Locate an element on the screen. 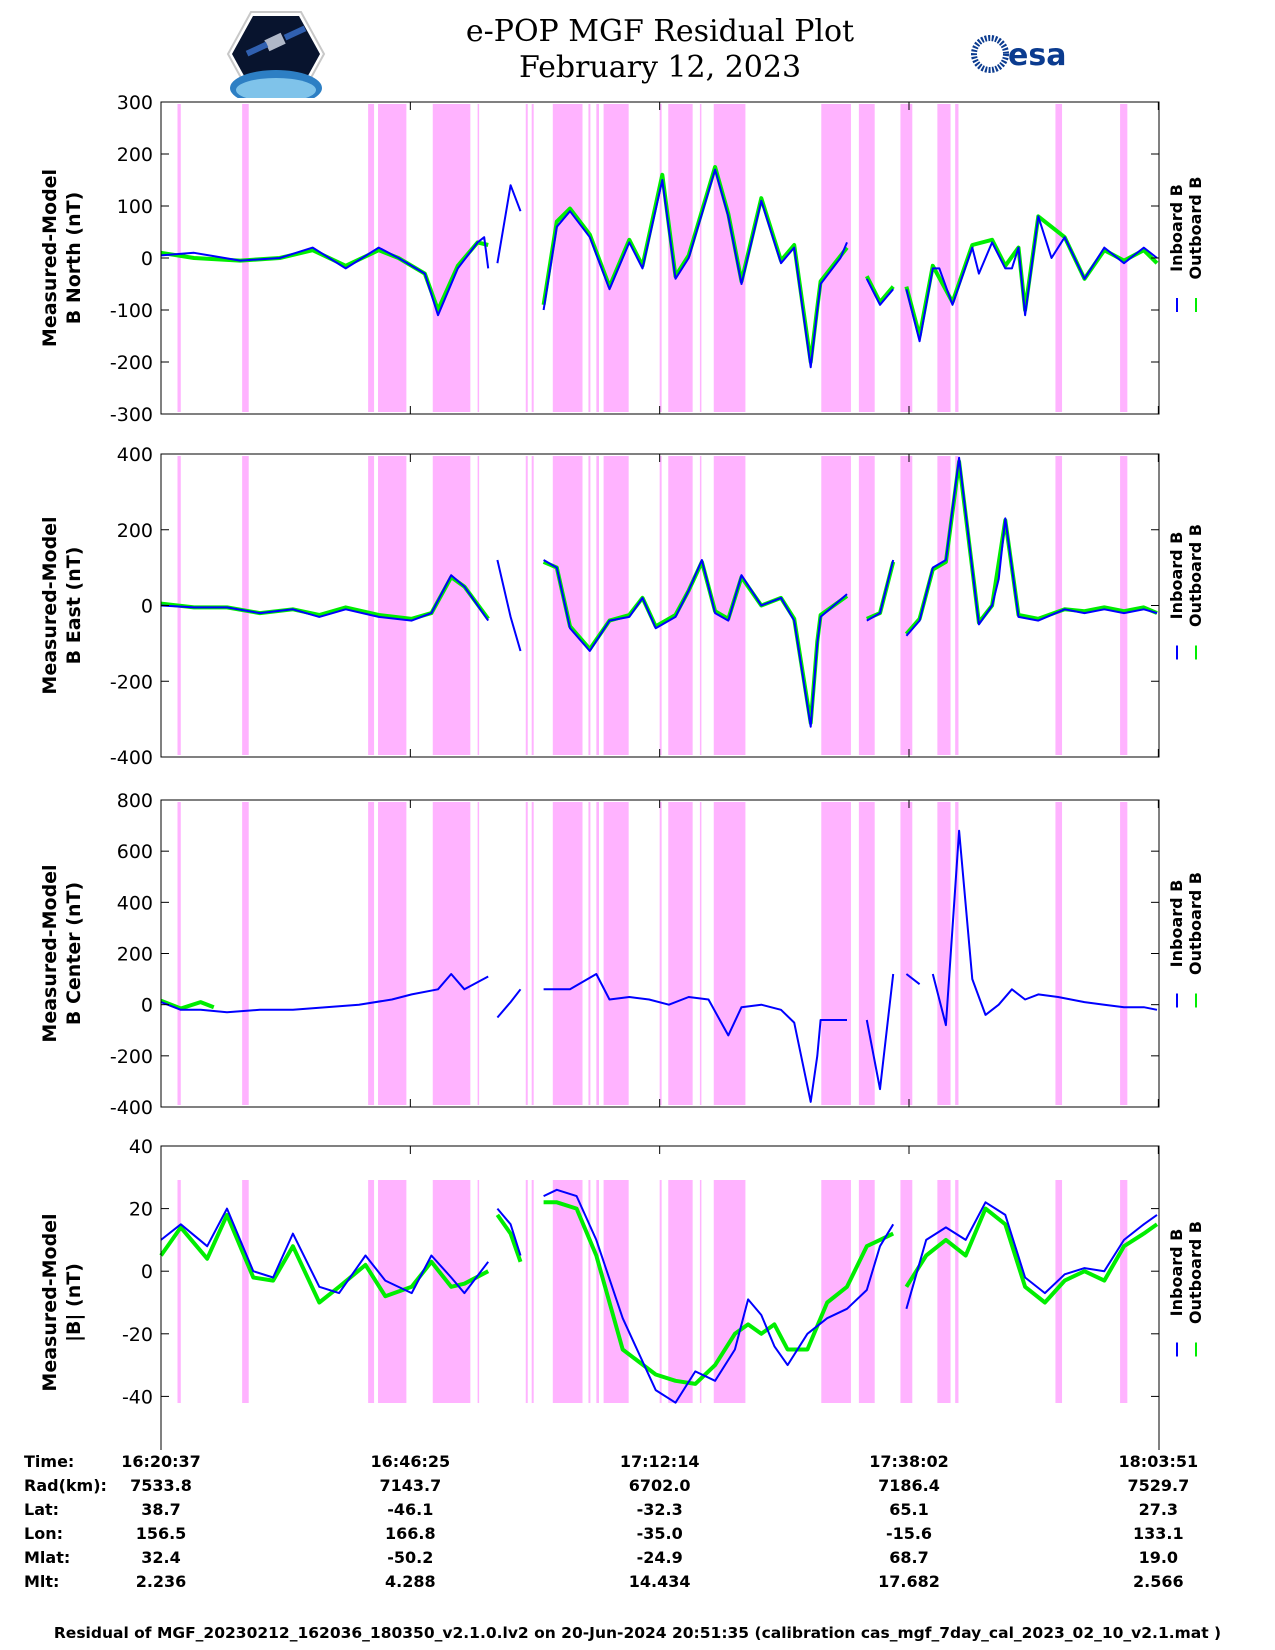 Image resolution: width=1275 pixels, height=1650 pixels. inboard-series-line is located at coordinates (659, 268).